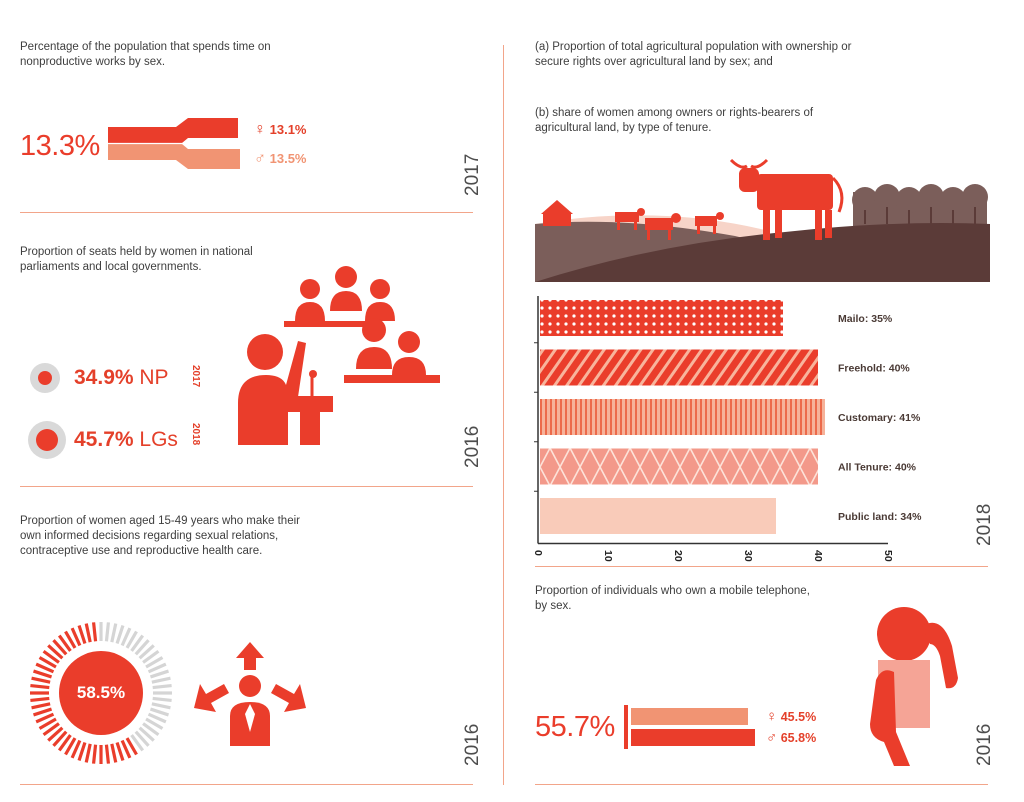 The width and height of the screenshot is (1024, 802). I want to click on panel1-female: ♀ 13.1%, so click(280, 130).